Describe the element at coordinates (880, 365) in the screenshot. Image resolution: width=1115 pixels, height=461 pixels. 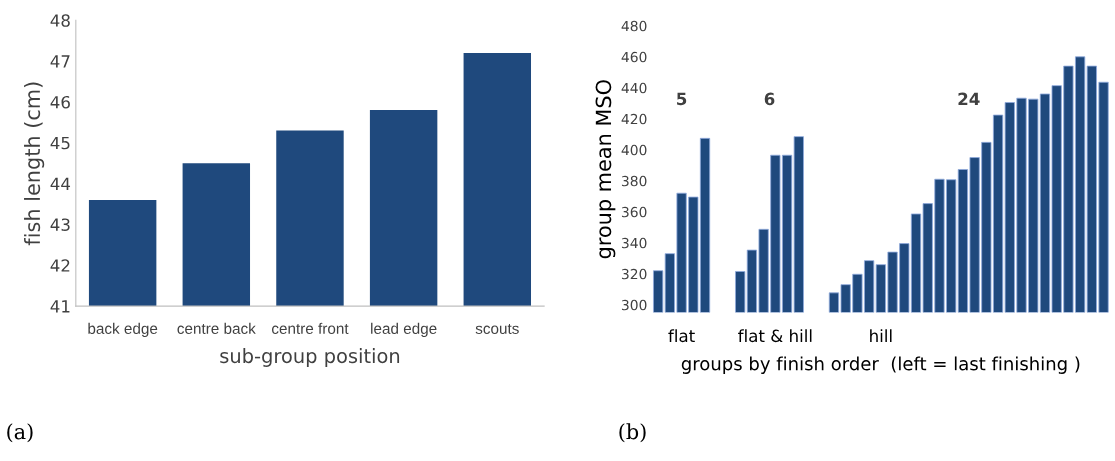
I see `x-axis-title: groups by finish order (left = last finishing )` at that location.